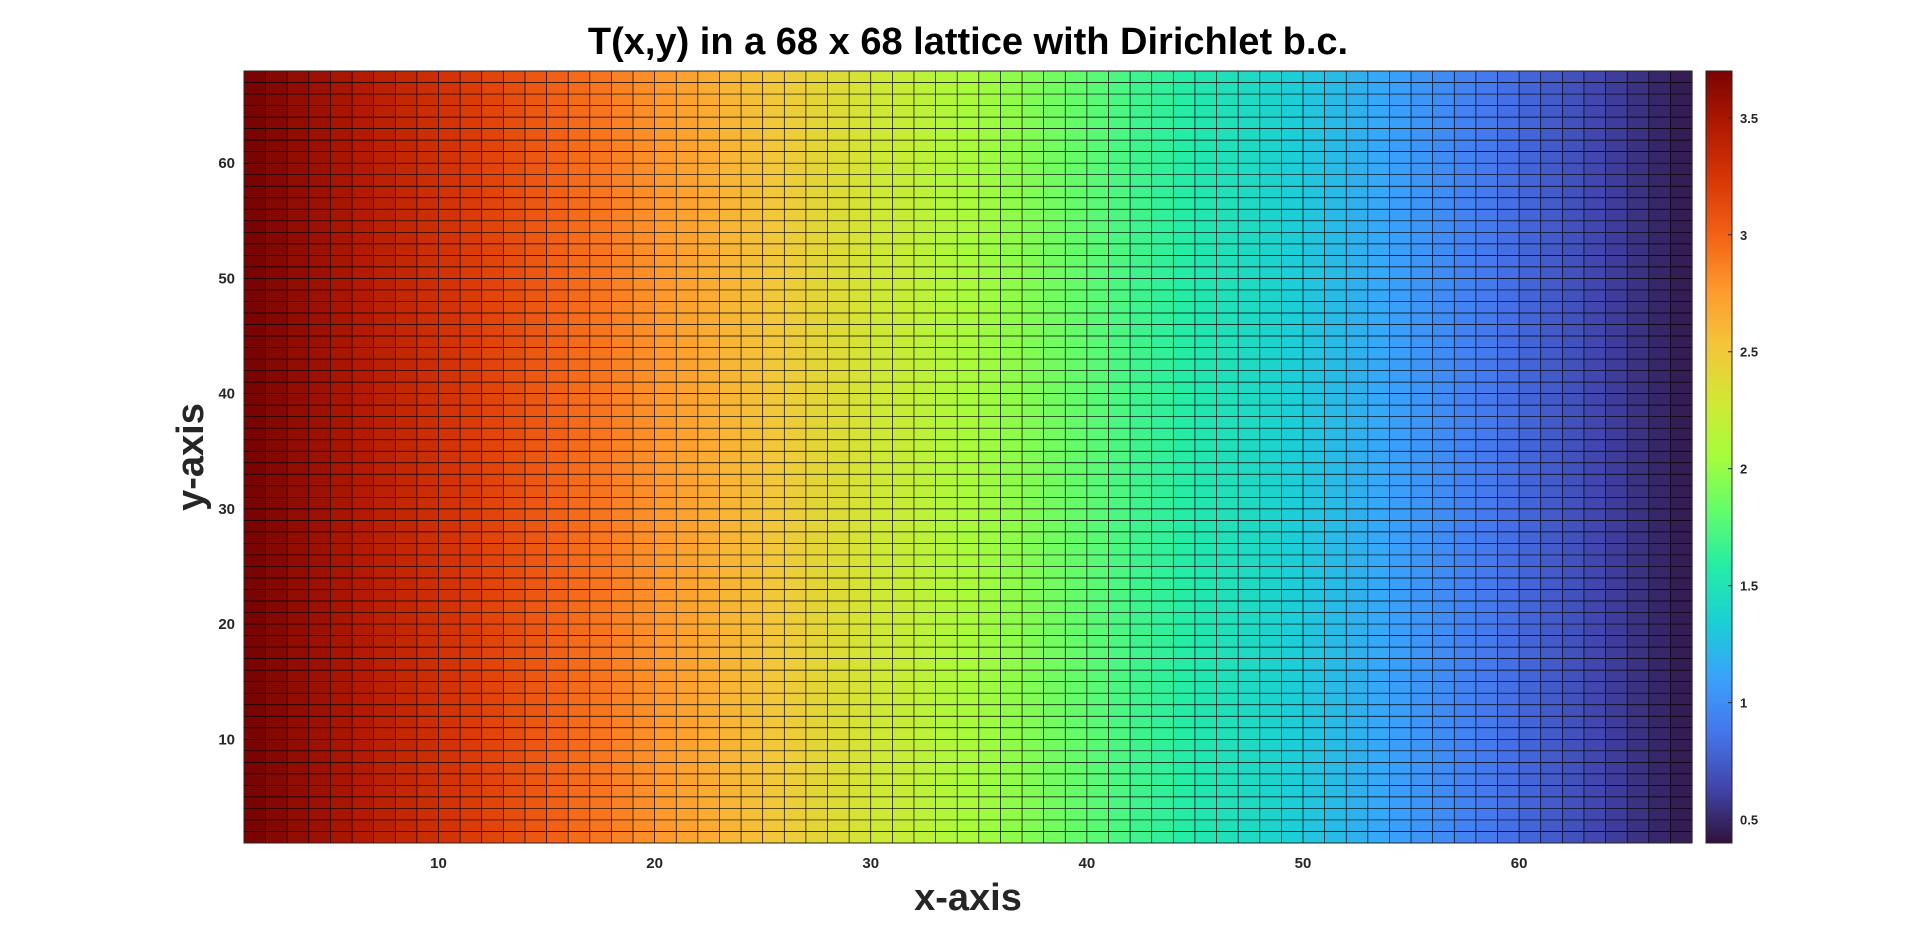 Image resolution: width=1920 pixels, height=936 pixels. What do you see at coordinates (1719, 457) in the screenshot?
I see `colorbar-gradient` at bounding box center [1719, 457].